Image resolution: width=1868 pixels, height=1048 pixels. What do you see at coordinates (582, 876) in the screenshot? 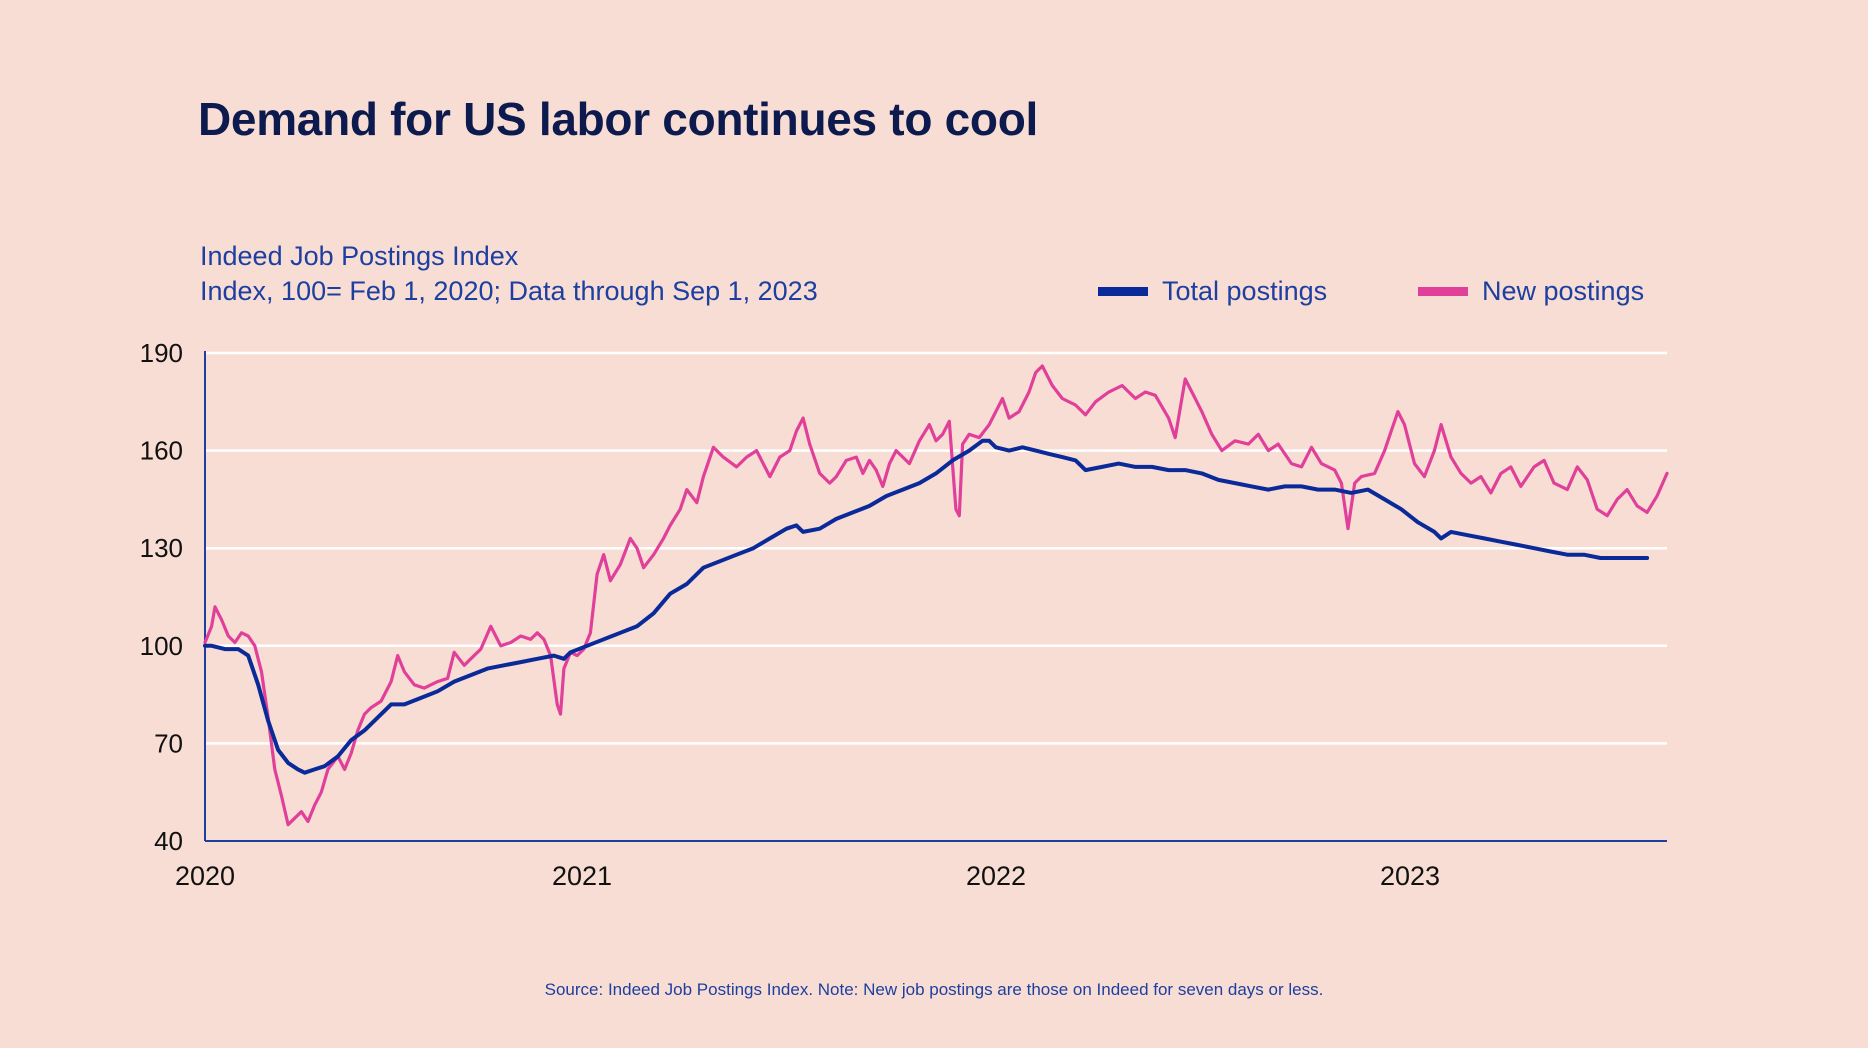
I see `x-tick-label-2021: 2021` at bounding box center [582, 876].